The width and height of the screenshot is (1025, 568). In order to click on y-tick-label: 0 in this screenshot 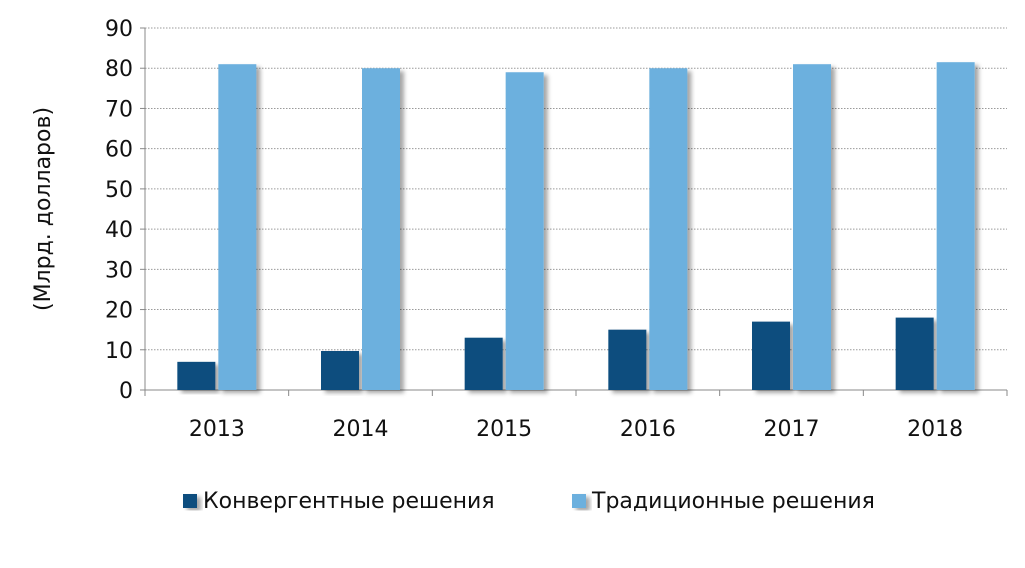, I will do `click(126, 391)`.